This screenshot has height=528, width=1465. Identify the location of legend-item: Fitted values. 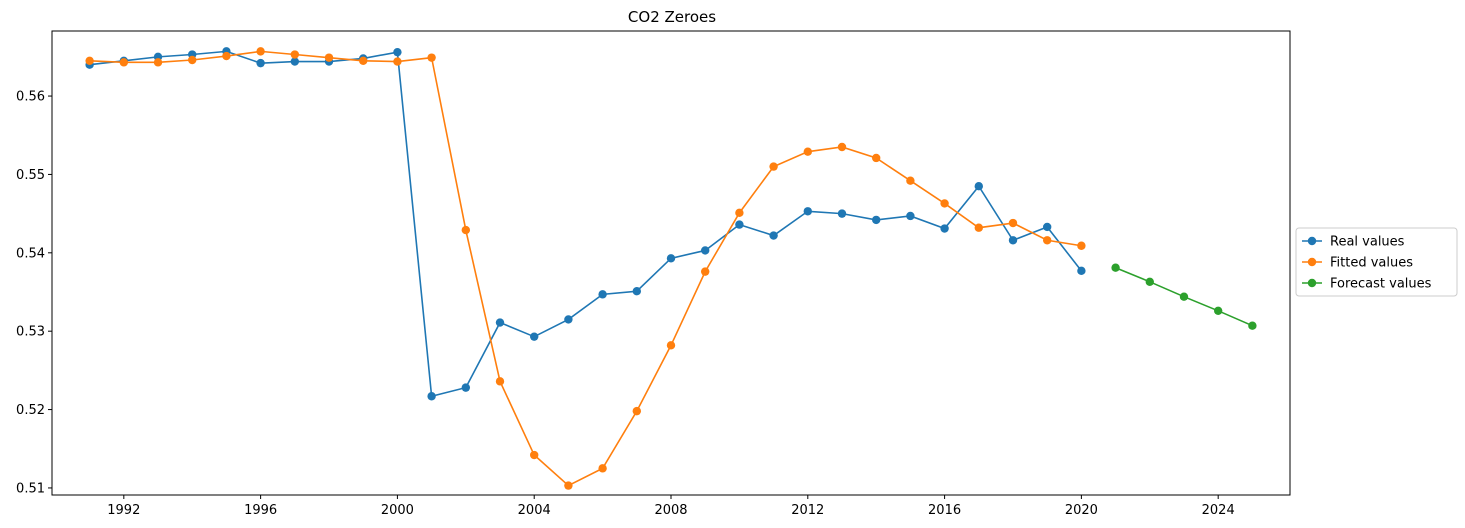
(1357, 263).